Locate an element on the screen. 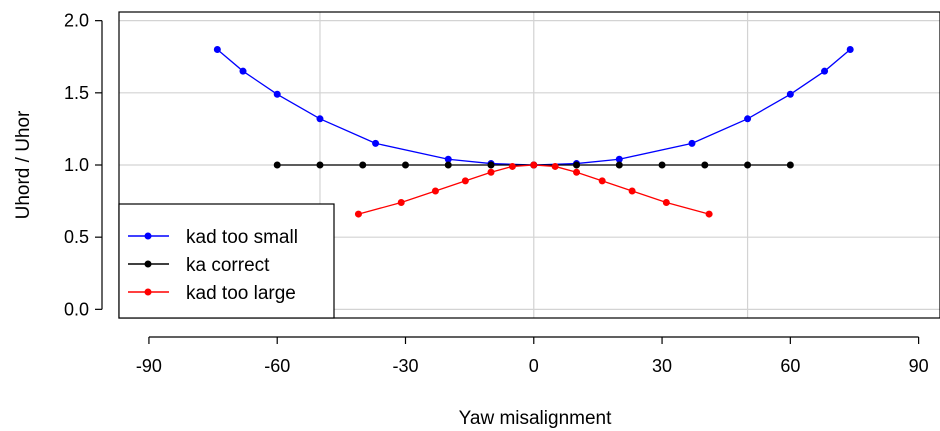 This screenshot has height=431, width=940. x-tick-label: -90 is located at coordinates (149, 366).